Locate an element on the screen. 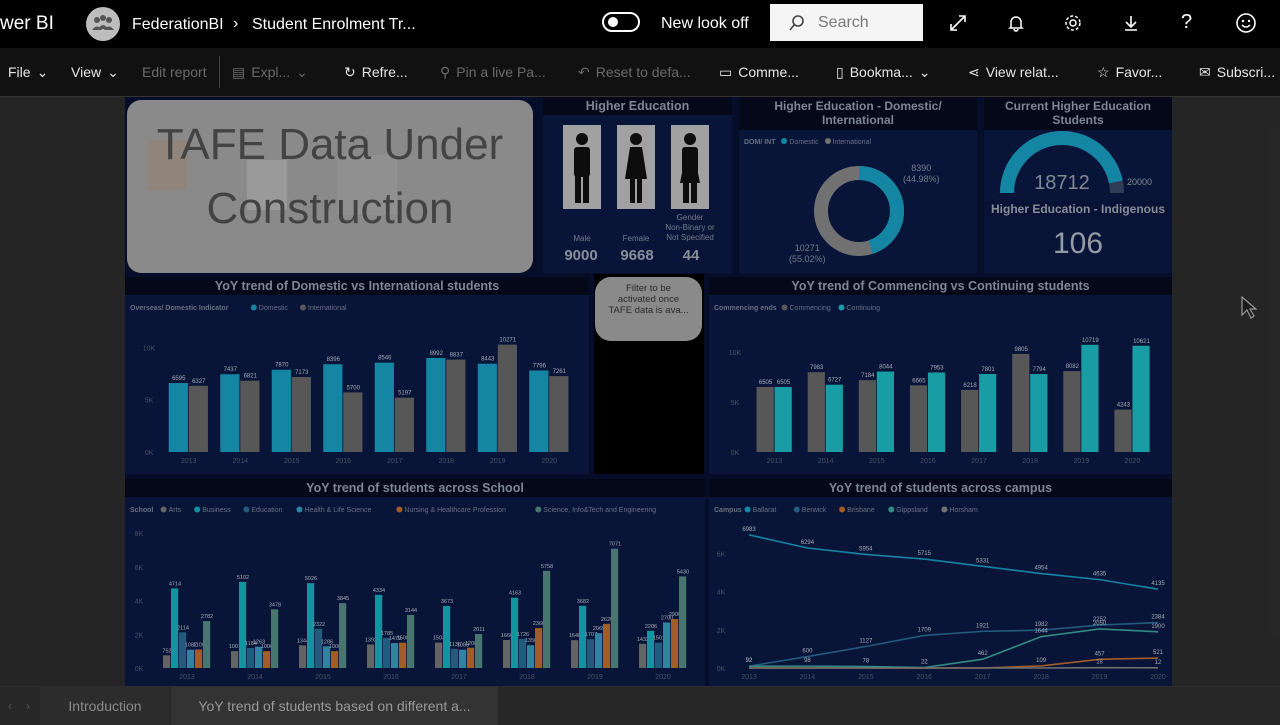 The image size is (1280, 725). data-label: 1709 is located at coordinates (925, 630).